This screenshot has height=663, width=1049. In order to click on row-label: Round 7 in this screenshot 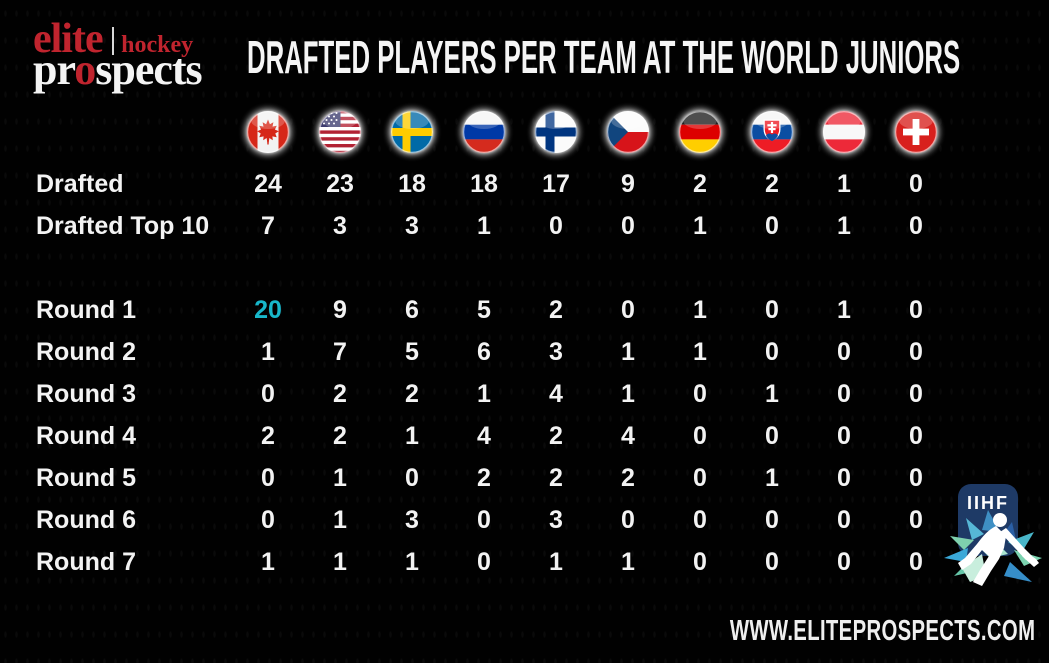, I will do `click(86, 561)`.